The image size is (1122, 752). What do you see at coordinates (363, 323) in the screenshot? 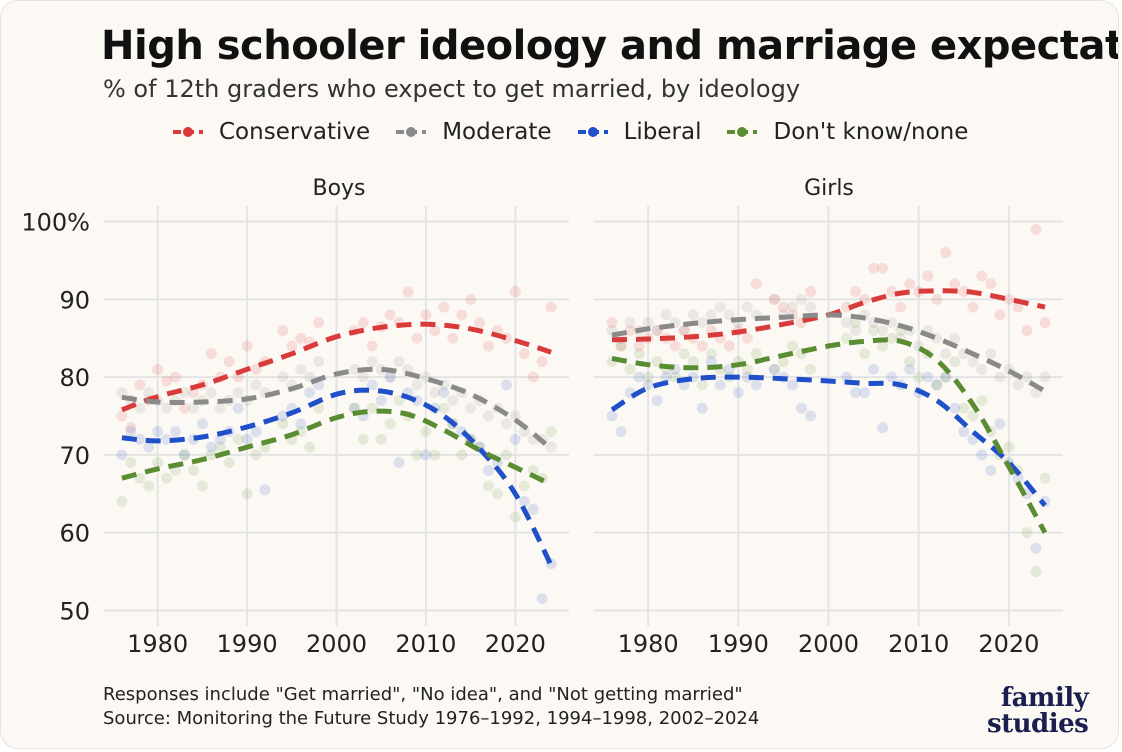
I see `point-boys-conservative-2003` at bounding box center [363, 323].